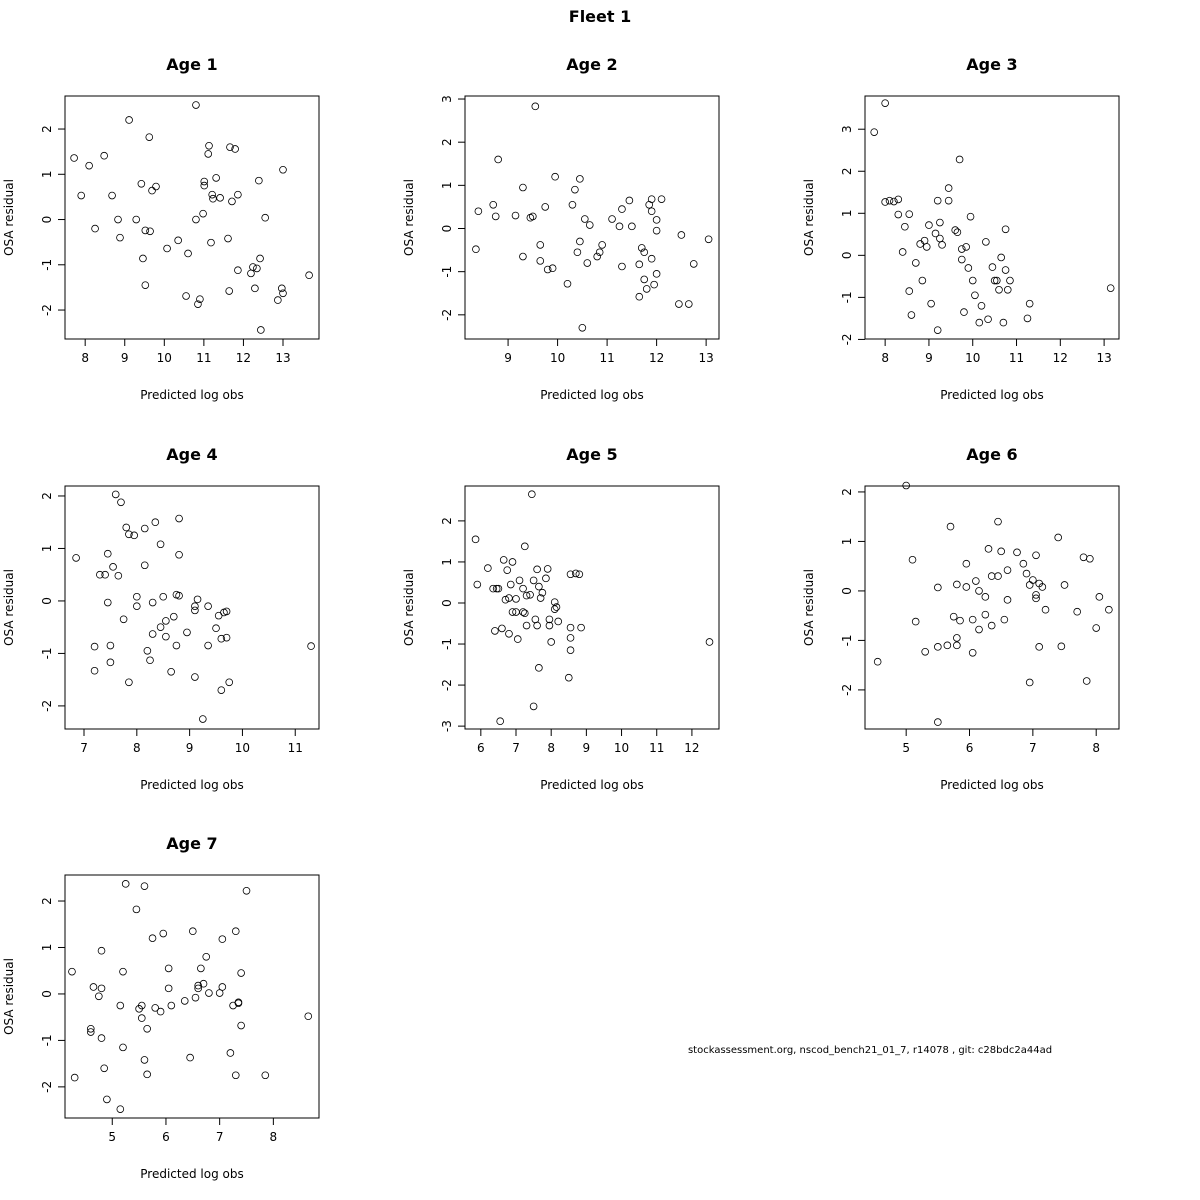 This screenshot has width=1200, height=1200. What do you see at coordinates (656, 358) in the screenshot?
I see `x-tick-label: 12` at bounding box center [656, 358].